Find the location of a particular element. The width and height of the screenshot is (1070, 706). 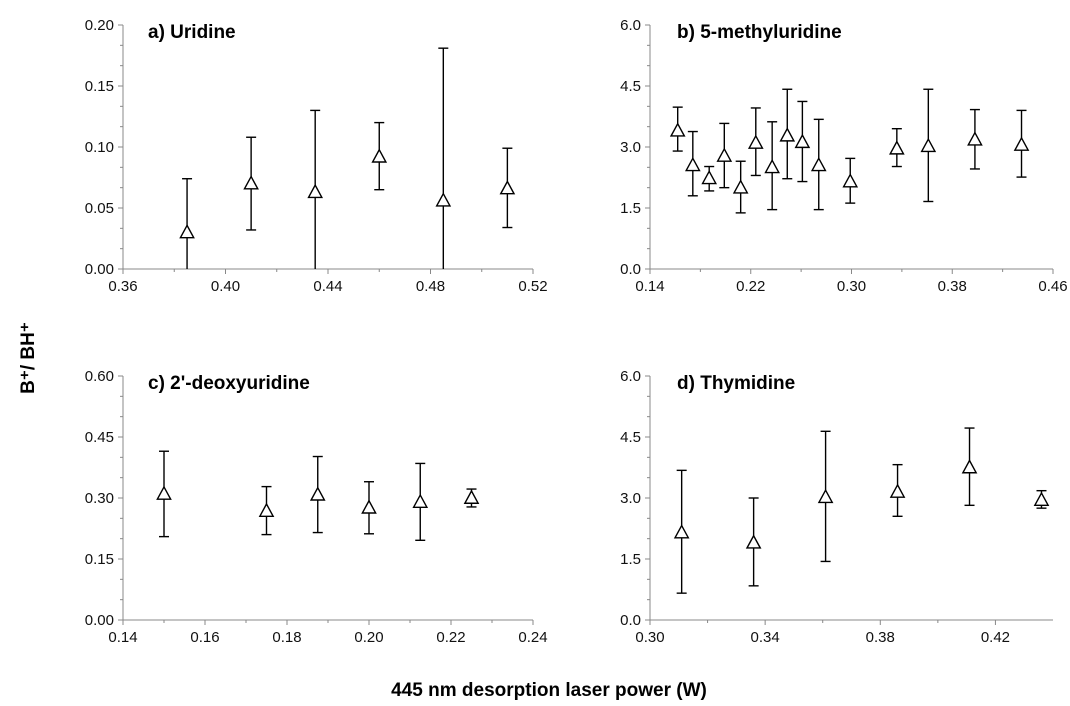

x-tick-label: 0.36 is located at coordinates (122, 286).